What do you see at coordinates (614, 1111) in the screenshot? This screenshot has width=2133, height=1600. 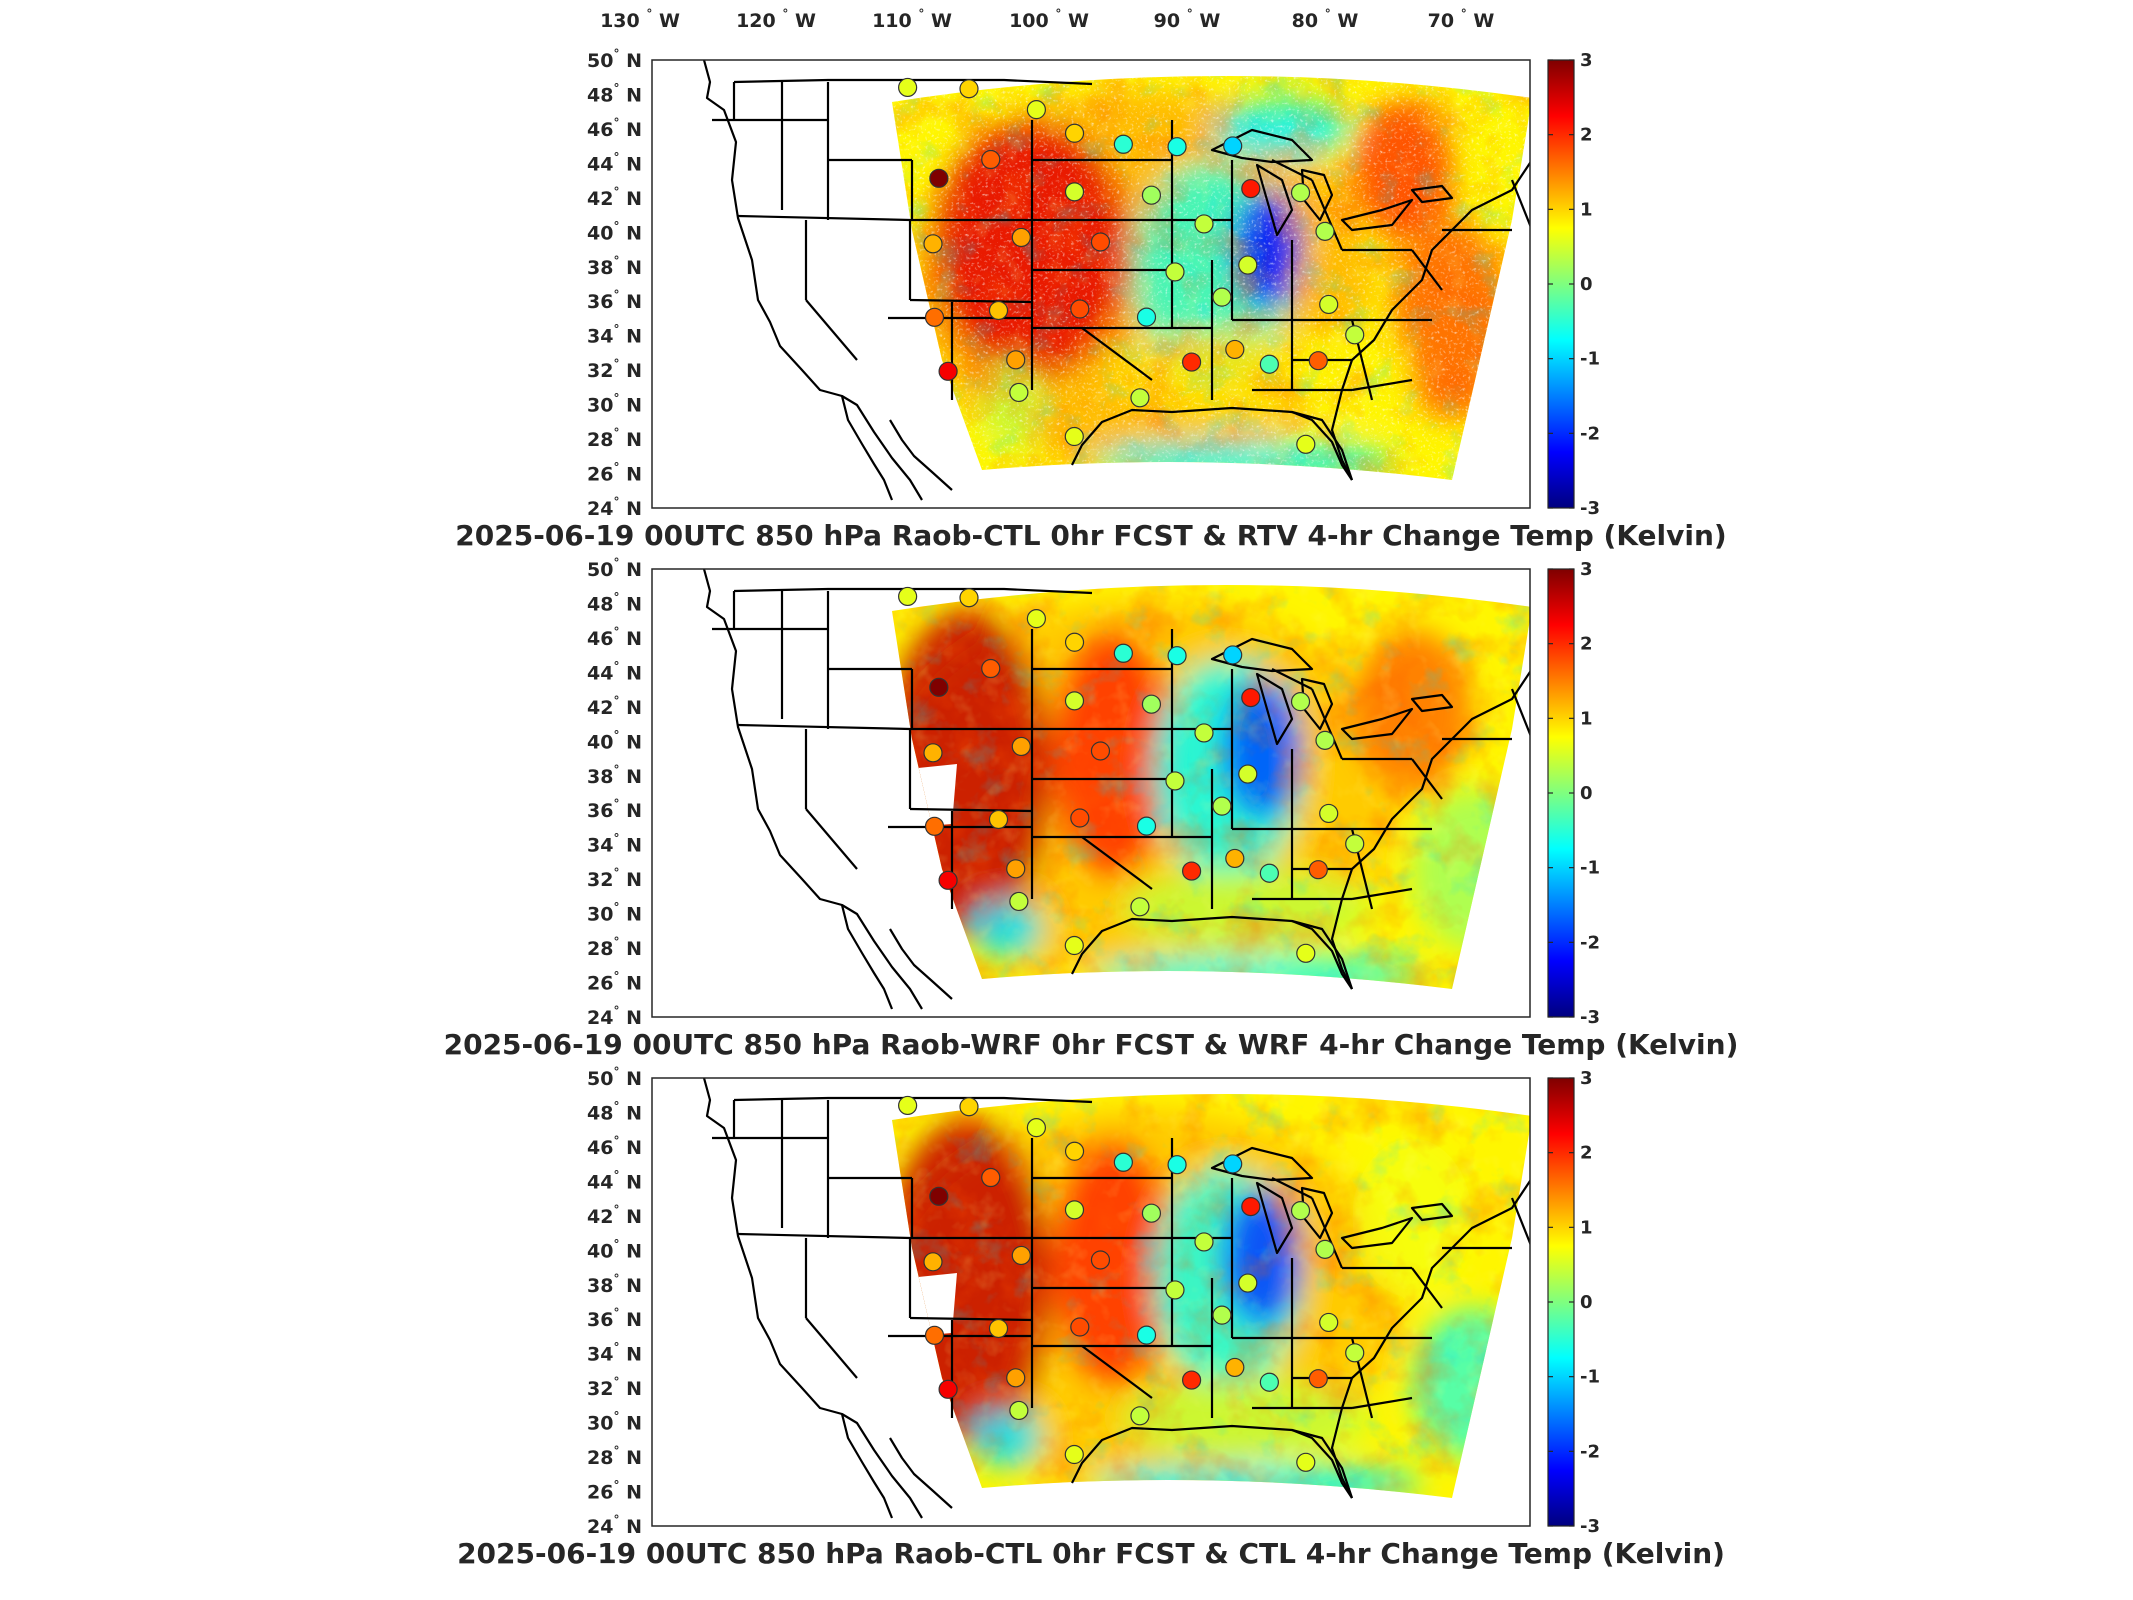 I see `latitude-tick-label: 48° N` at bounding box center [614, 1111].